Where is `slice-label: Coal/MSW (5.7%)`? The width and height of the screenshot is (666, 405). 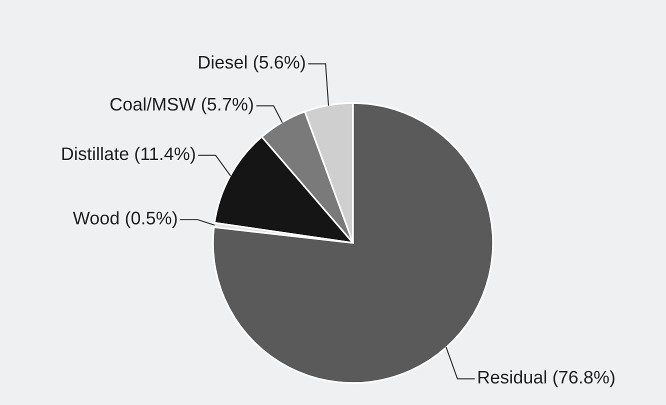
slice-label: Coal/MSW (5.7%) is located at coordinates (181, 105).